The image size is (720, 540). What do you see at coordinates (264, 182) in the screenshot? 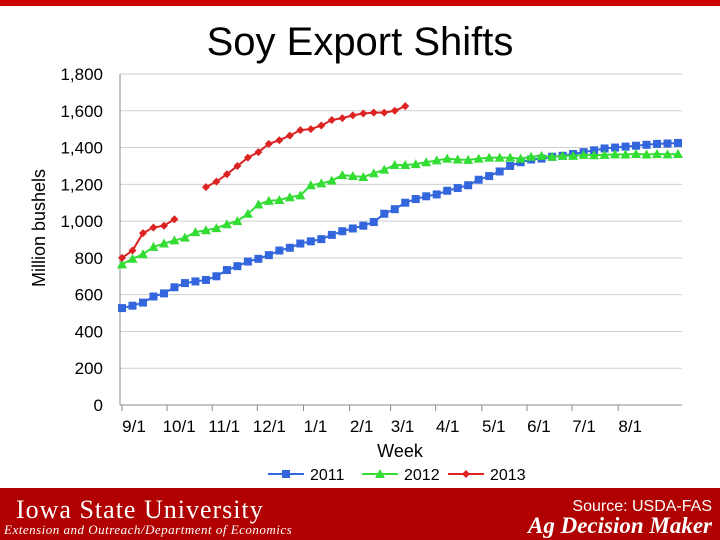
I see `series-2013` at bounding box center [264, 182].